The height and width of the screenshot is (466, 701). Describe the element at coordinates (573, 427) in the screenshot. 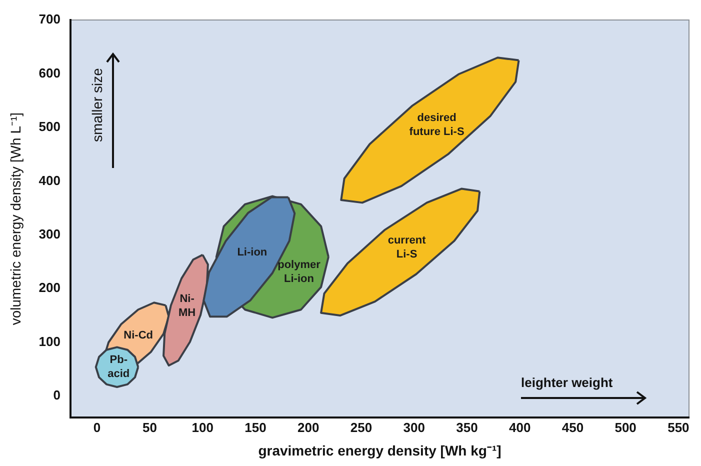

I see `x-tick-label: 450` at that location.